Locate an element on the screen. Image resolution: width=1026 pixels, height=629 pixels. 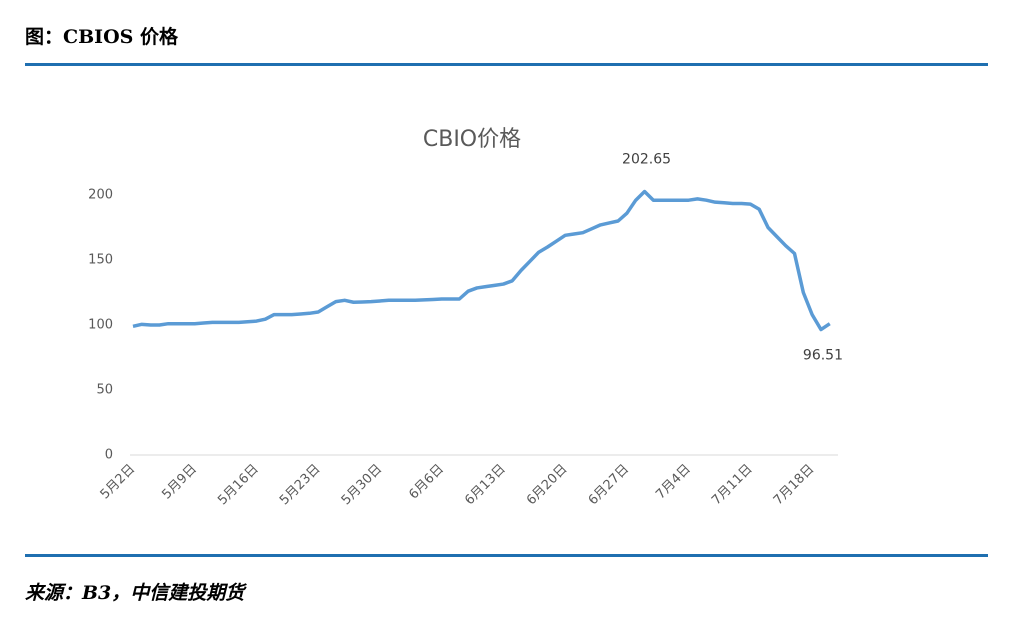
chart-title: CBIO价格 is located at coordinates (472, 139).